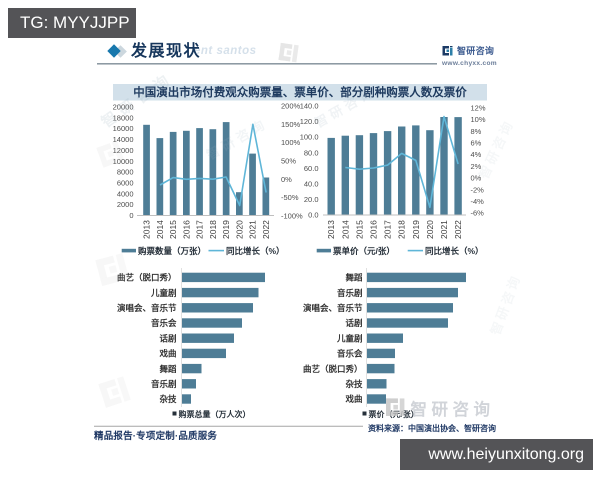 Image resolution: width=600 pixels, height=480 pixels. Describe the element at coordinates (478, 213) in the screenshot. I see `svg-text: -6%` at that location.